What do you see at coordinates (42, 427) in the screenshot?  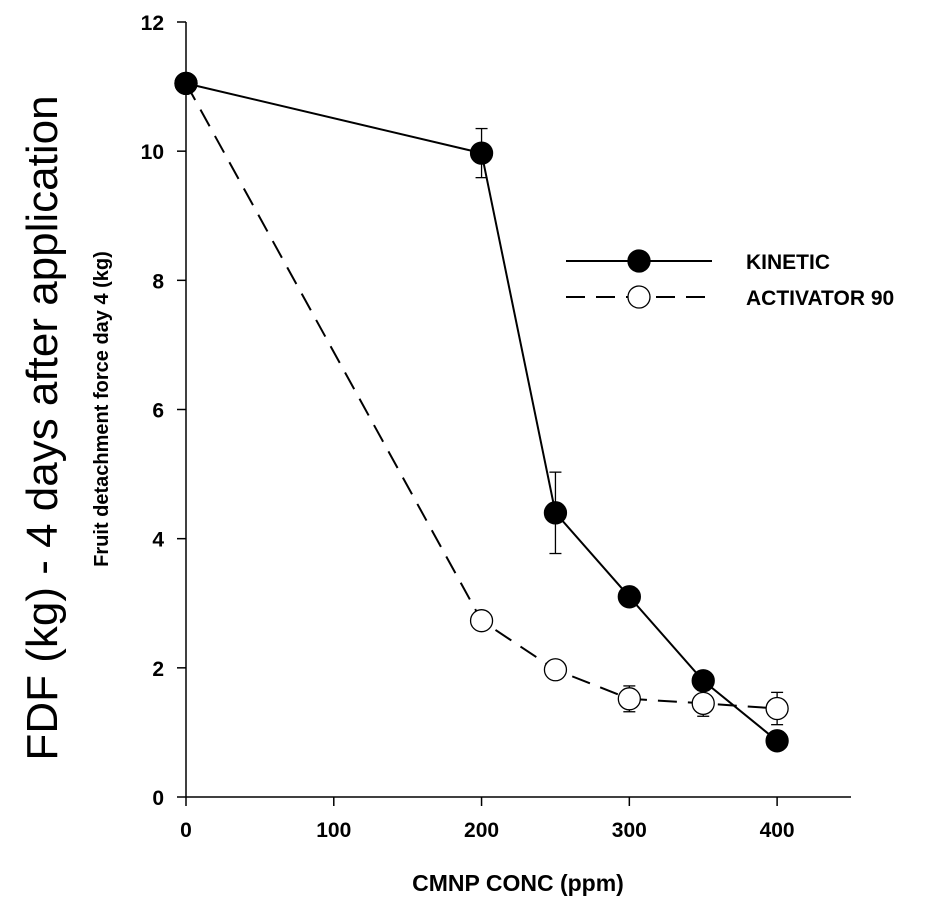 I see `outer-y-axis-title: FDF (kg) - 4 days after application` at bounding box center [42, 427].